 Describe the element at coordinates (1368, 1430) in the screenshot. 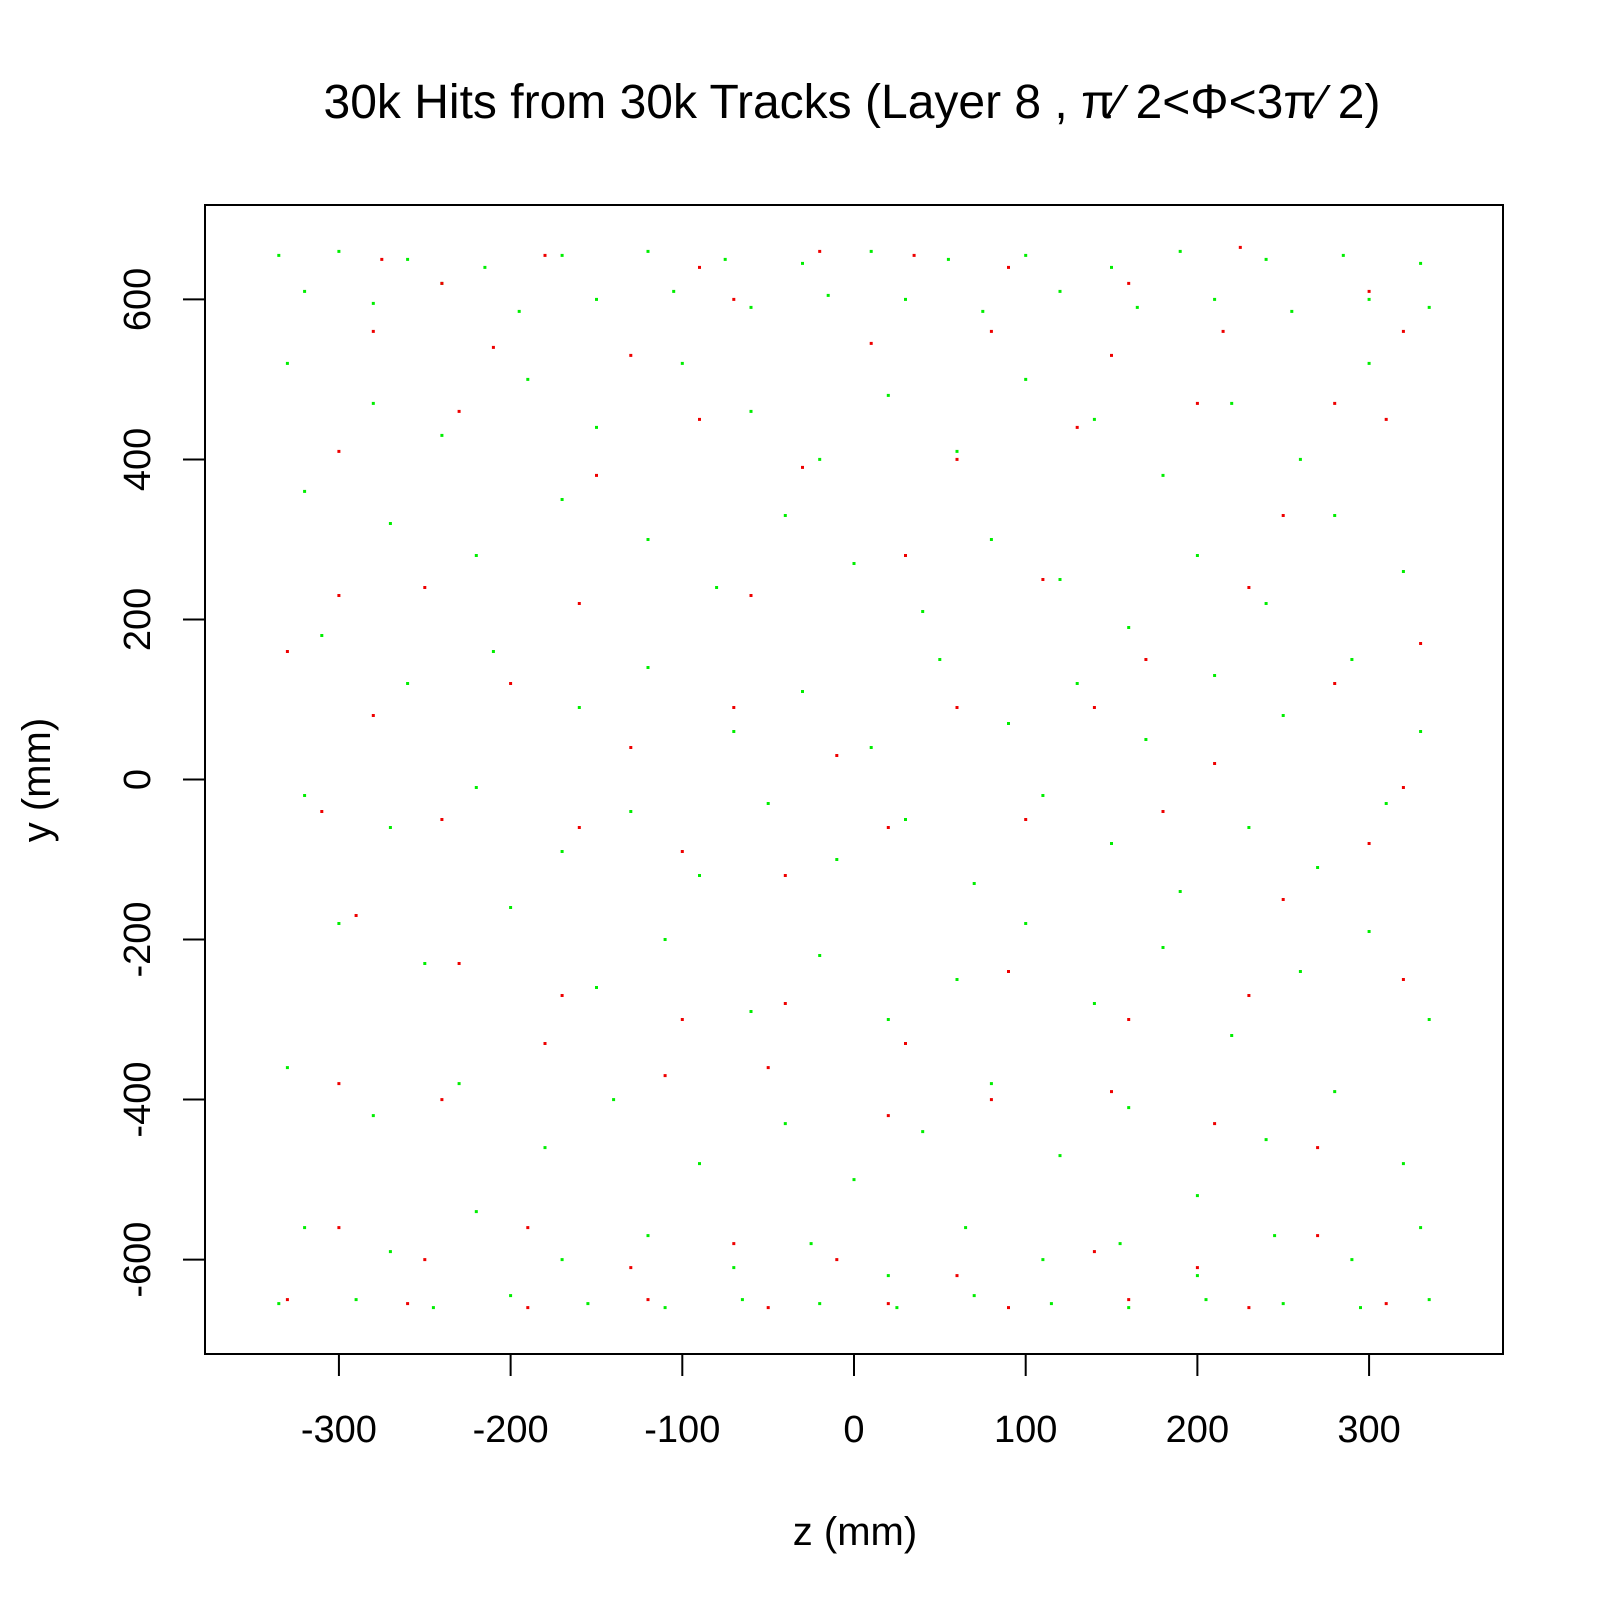

I see `x-tick-label: 300` at that location.